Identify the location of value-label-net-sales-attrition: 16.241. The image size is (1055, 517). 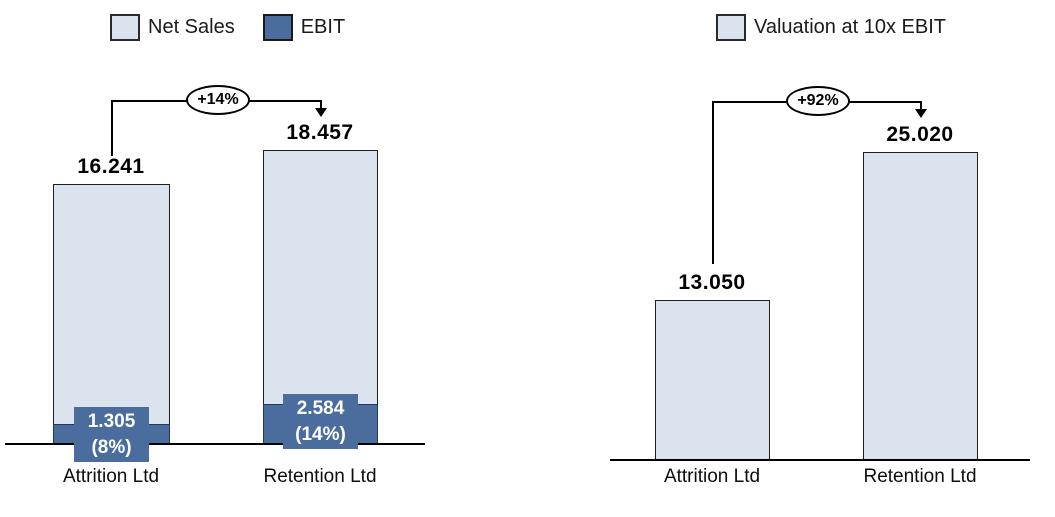
(111, 166).